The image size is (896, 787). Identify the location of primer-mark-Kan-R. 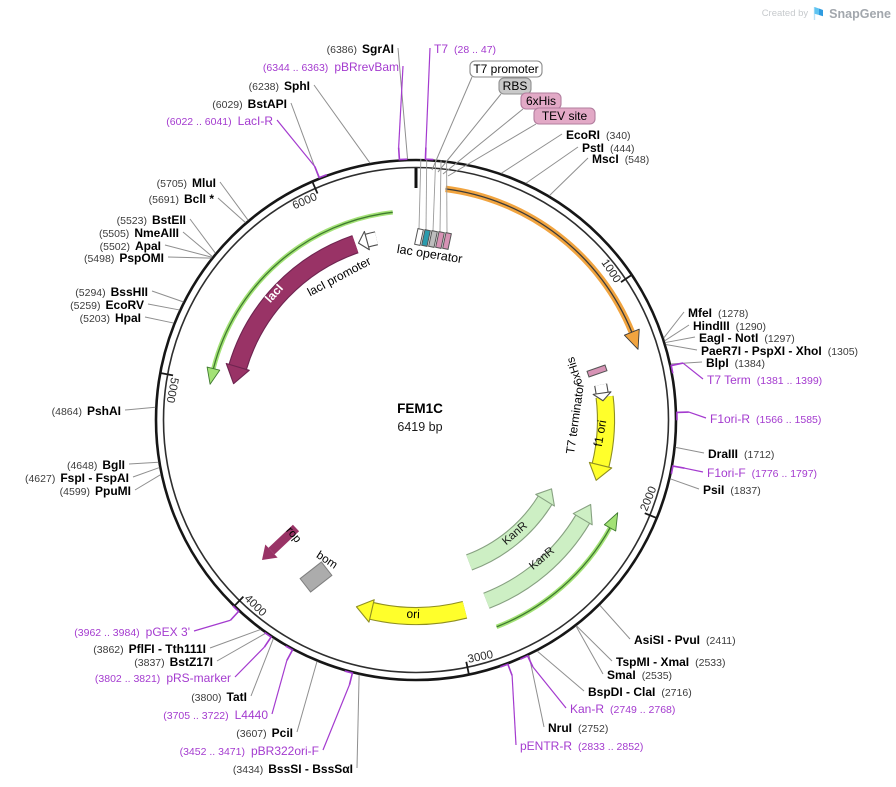
(527, 661).